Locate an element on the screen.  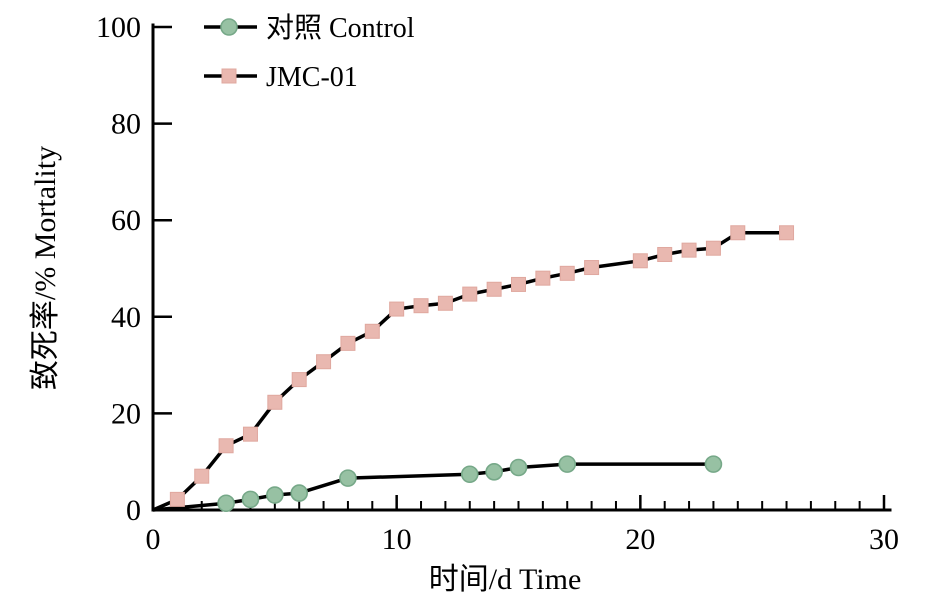
y-tick-label: 80 is located at coordinates (126, 124).